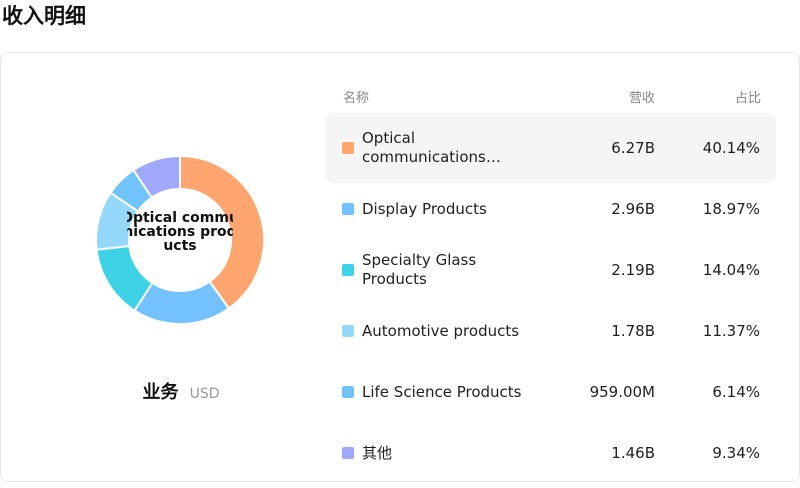  Describe the element at coordinates (747, 98) in the screenshot. I see `header-share: 占比` at that location.